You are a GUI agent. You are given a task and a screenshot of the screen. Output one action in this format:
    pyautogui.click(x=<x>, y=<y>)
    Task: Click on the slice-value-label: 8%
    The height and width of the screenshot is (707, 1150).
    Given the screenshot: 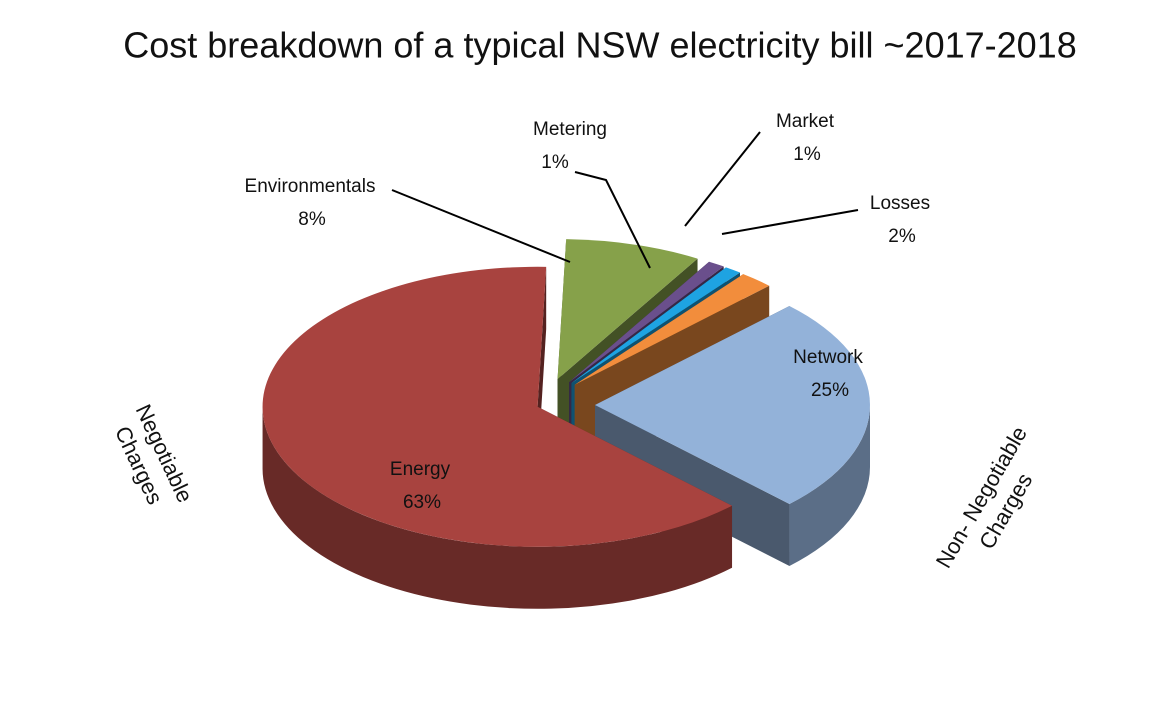 What is the action you would take?
    pyautogui.click(x=312, y=219)
    